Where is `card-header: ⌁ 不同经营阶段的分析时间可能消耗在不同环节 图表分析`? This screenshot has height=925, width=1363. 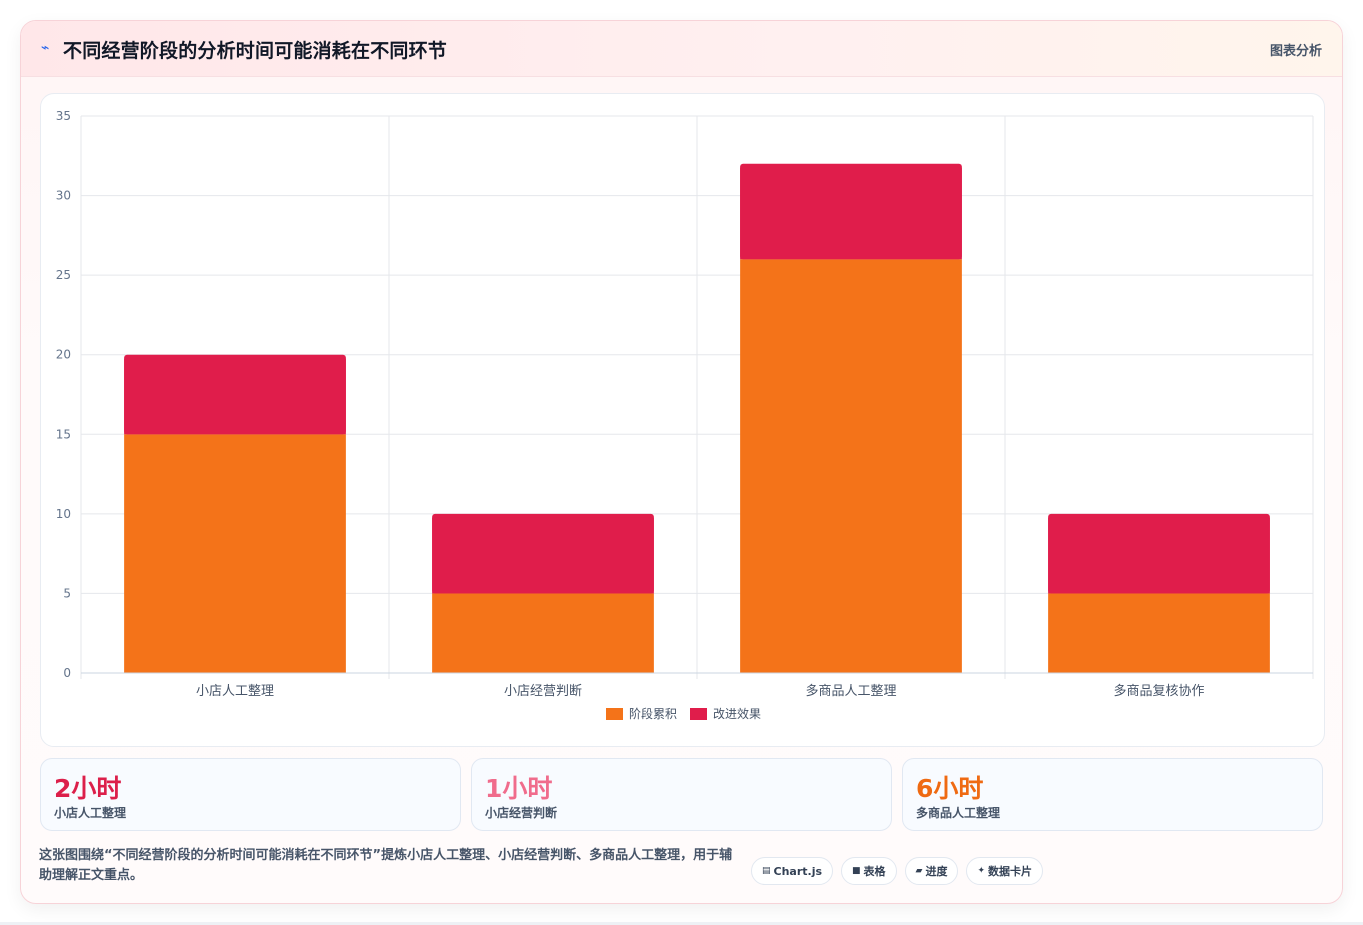 card-header: ⌁ 不同经营阶段的分析时间可能消耗在不同环节 图表分析 is located at coordinates (681, 49).